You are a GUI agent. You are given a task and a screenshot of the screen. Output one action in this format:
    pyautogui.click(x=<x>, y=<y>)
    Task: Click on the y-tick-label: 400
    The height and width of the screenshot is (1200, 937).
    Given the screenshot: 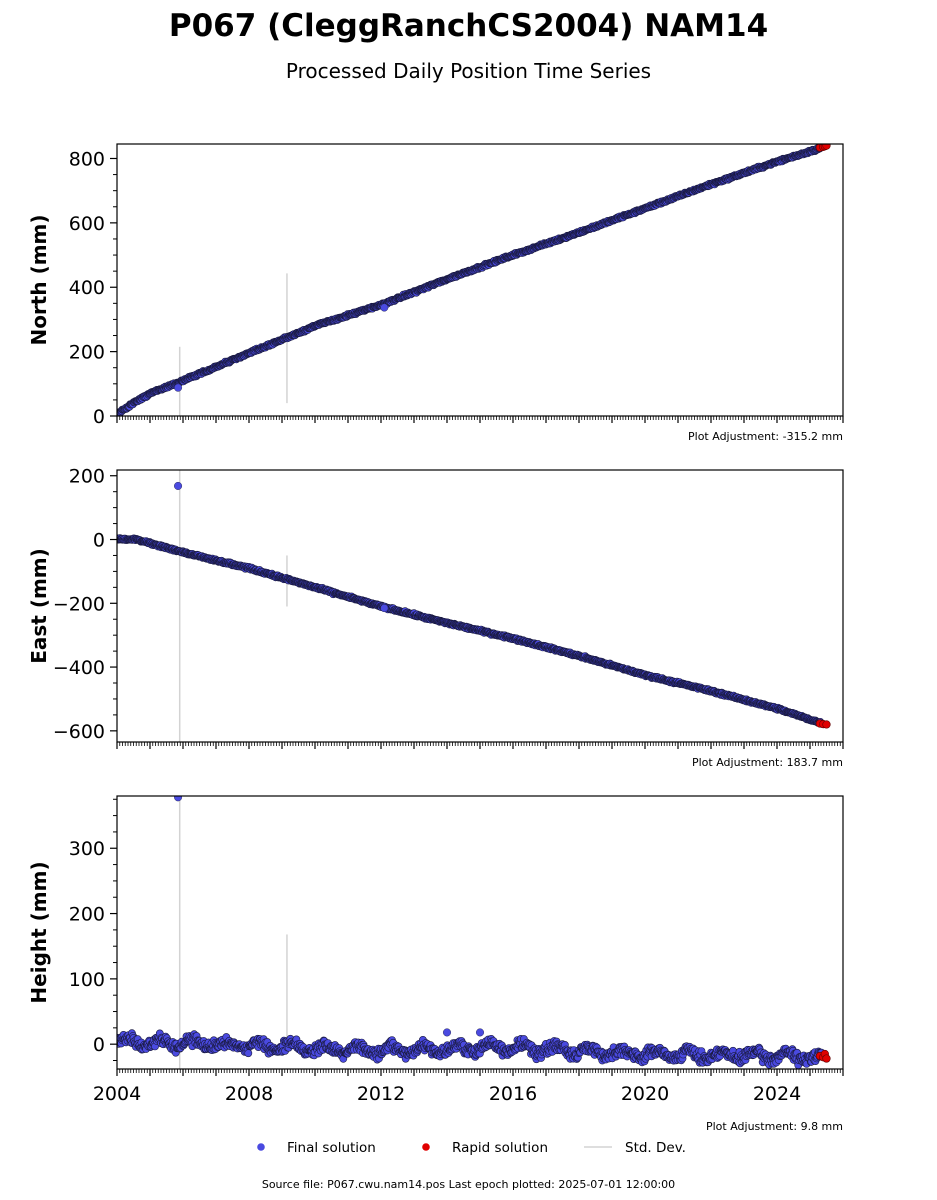 What is the action you would take?
    pyautogui.click(x=87, y=288)
    